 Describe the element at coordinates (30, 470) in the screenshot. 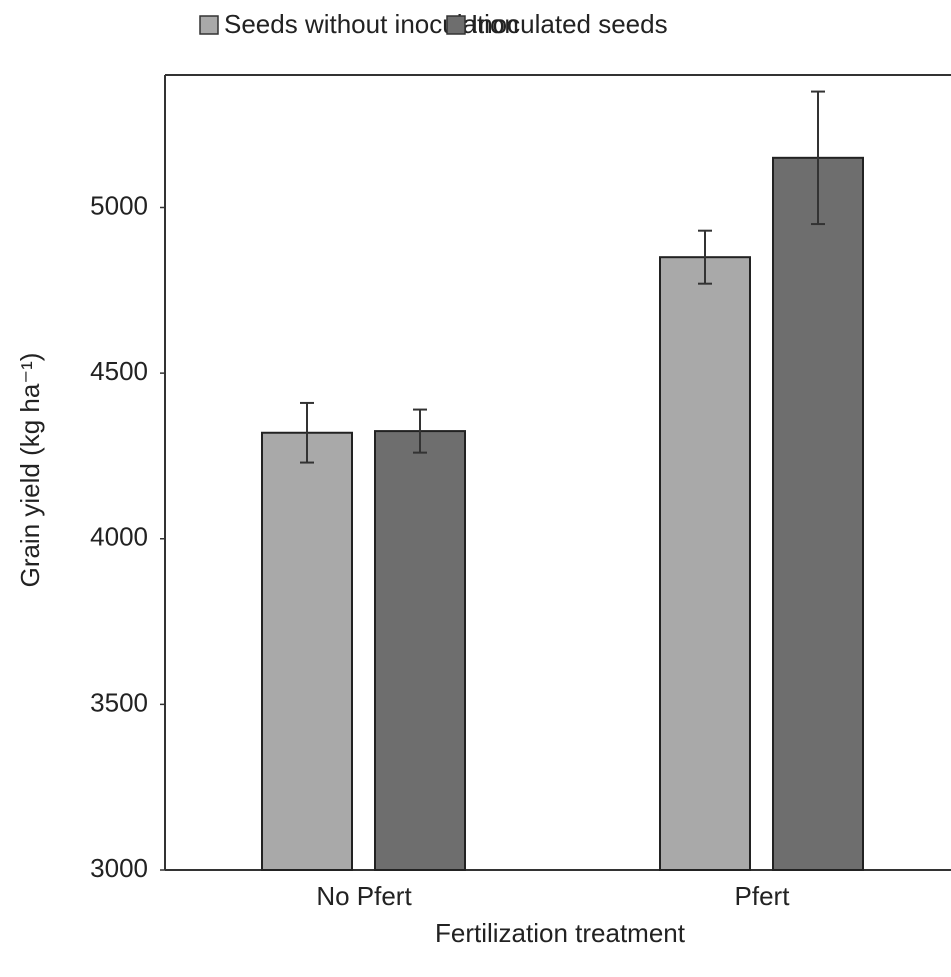

I see `y-axis-title: Grain yield (kg ha⁻¹)` at that location.